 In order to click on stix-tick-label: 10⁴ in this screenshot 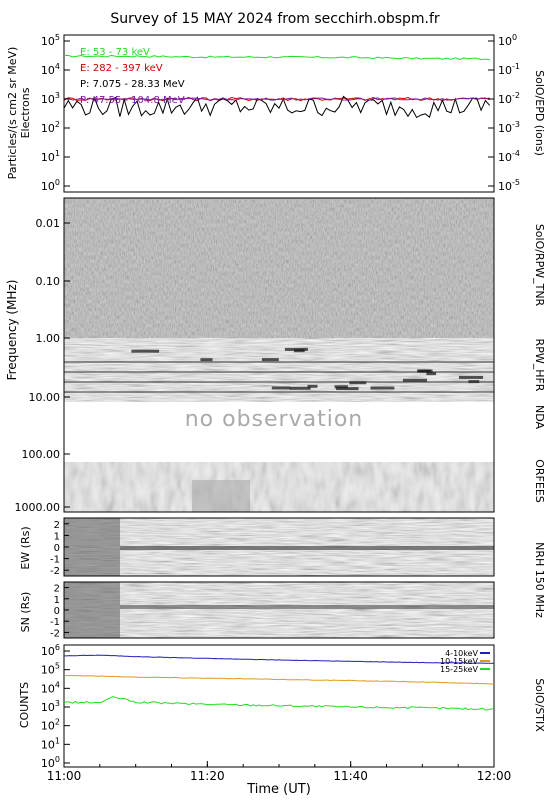, I will do `click(50, 687)`.